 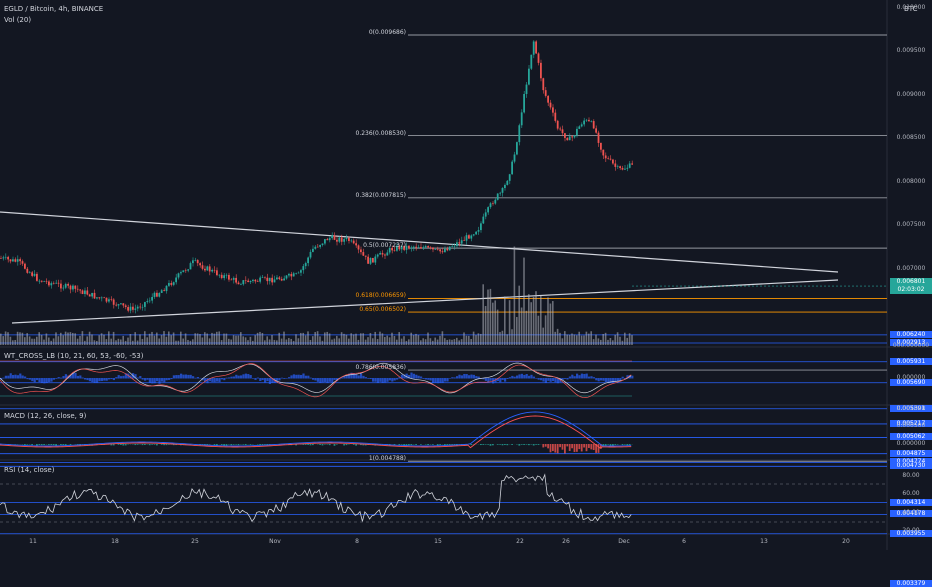 I want to click on fib-label: 0(0.009686), so click(x=387, y=32).